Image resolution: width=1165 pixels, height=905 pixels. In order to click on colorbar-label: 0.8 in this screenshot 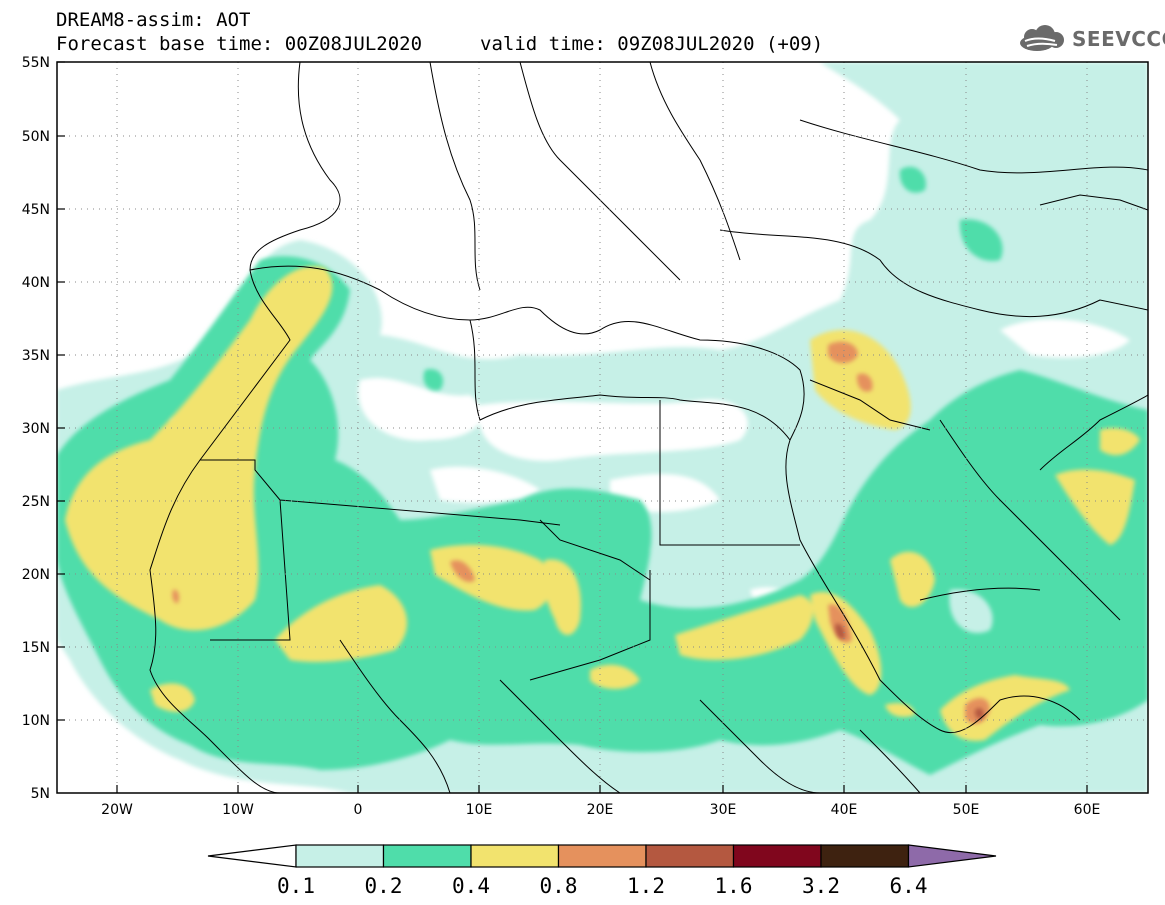, I will do `click(559, 886)`.